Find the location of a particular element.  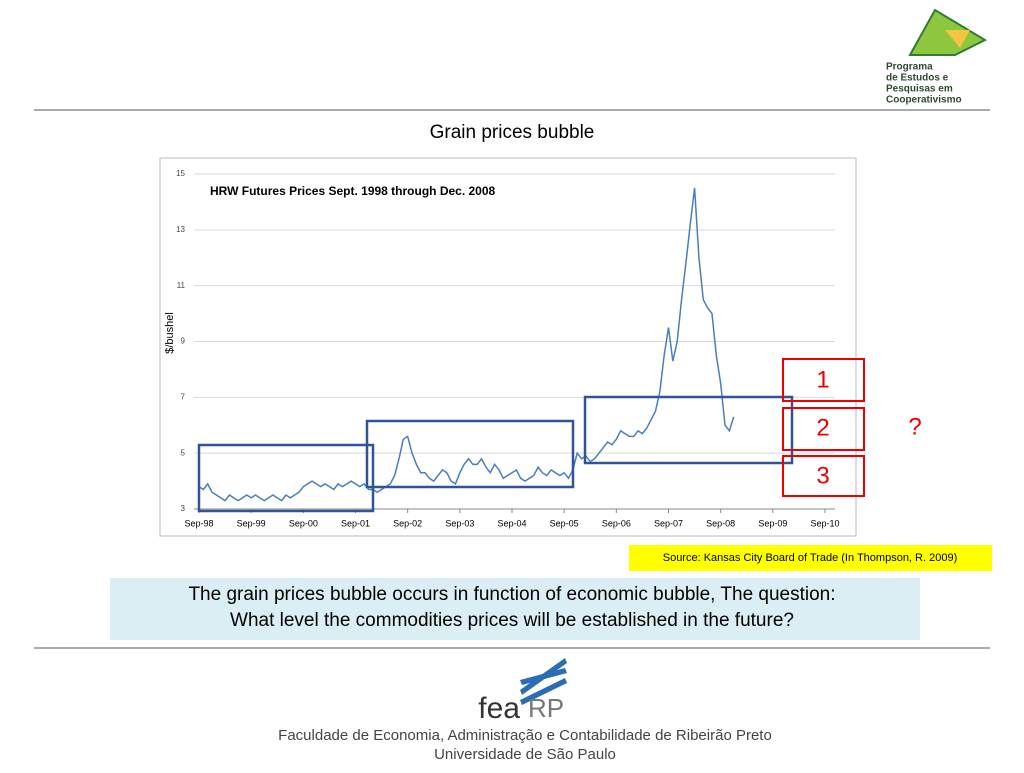

footer-logo: RP is located at coordinates (546, 708).